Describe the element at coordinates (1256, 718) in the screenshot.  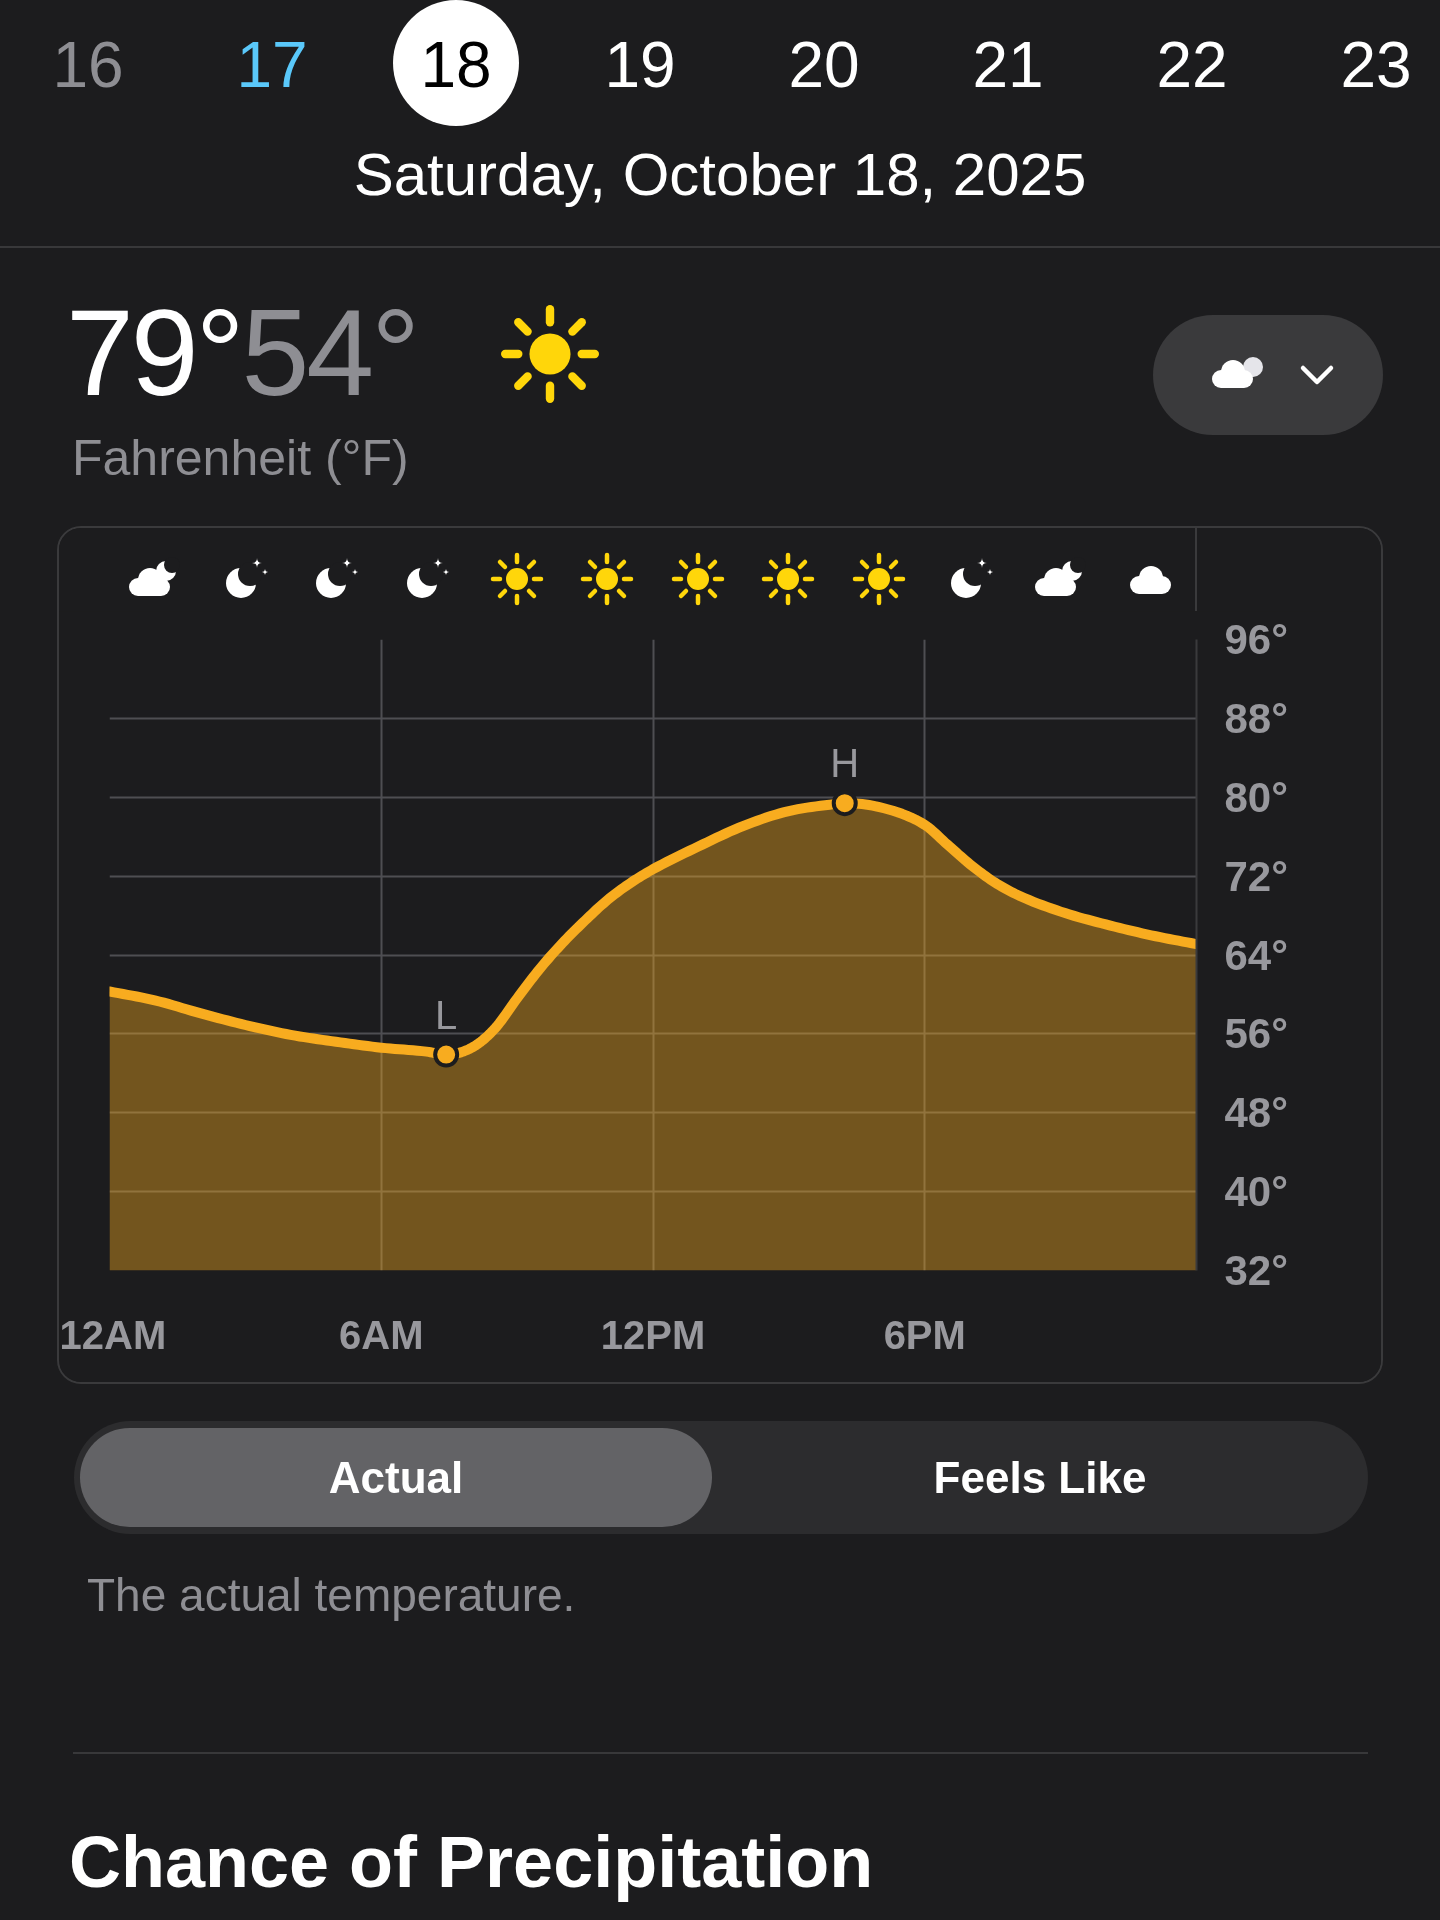
I see `y-tick-label: 88°` at that location.